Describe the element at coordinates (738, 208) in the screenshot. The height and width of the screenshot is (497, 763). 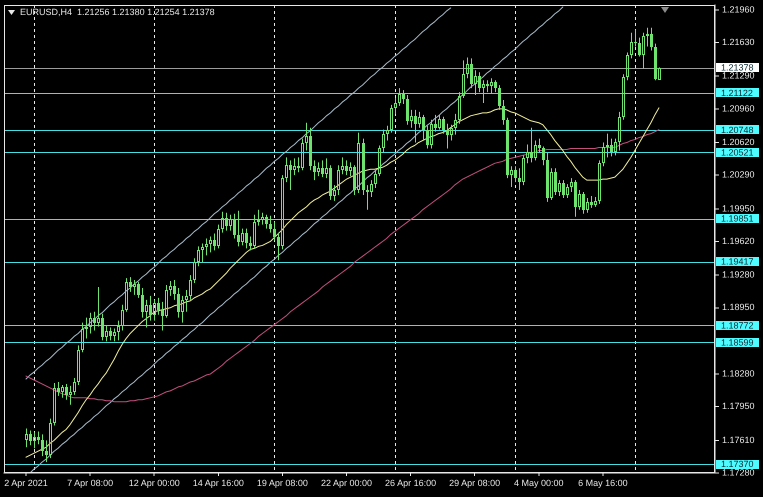
I see `y-tick-label: 1.19950` at that location.